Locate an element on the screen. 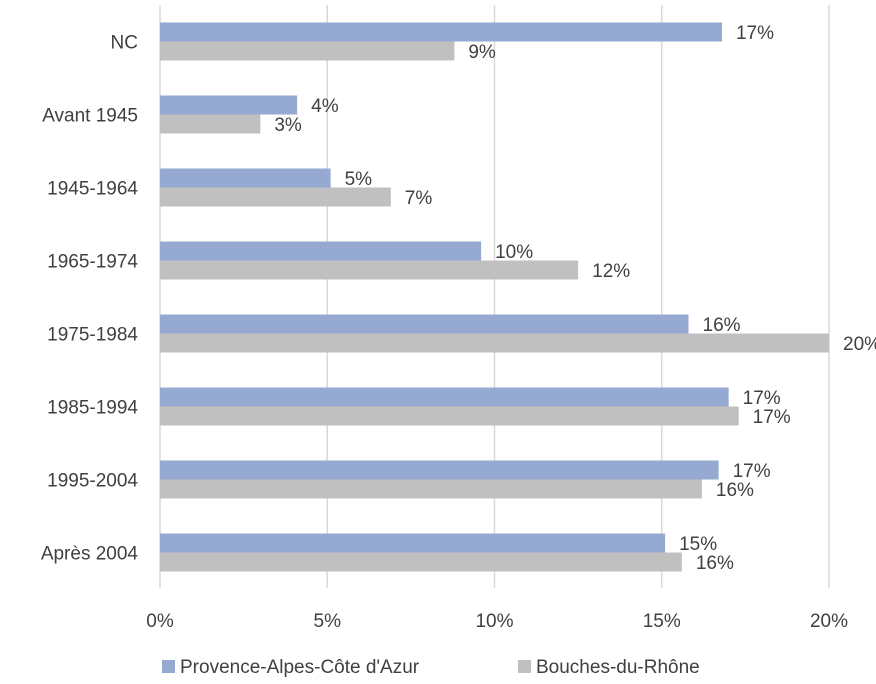 The image size is (876, 684). x-tick-label: 5% is located at coordinates (328, 621).